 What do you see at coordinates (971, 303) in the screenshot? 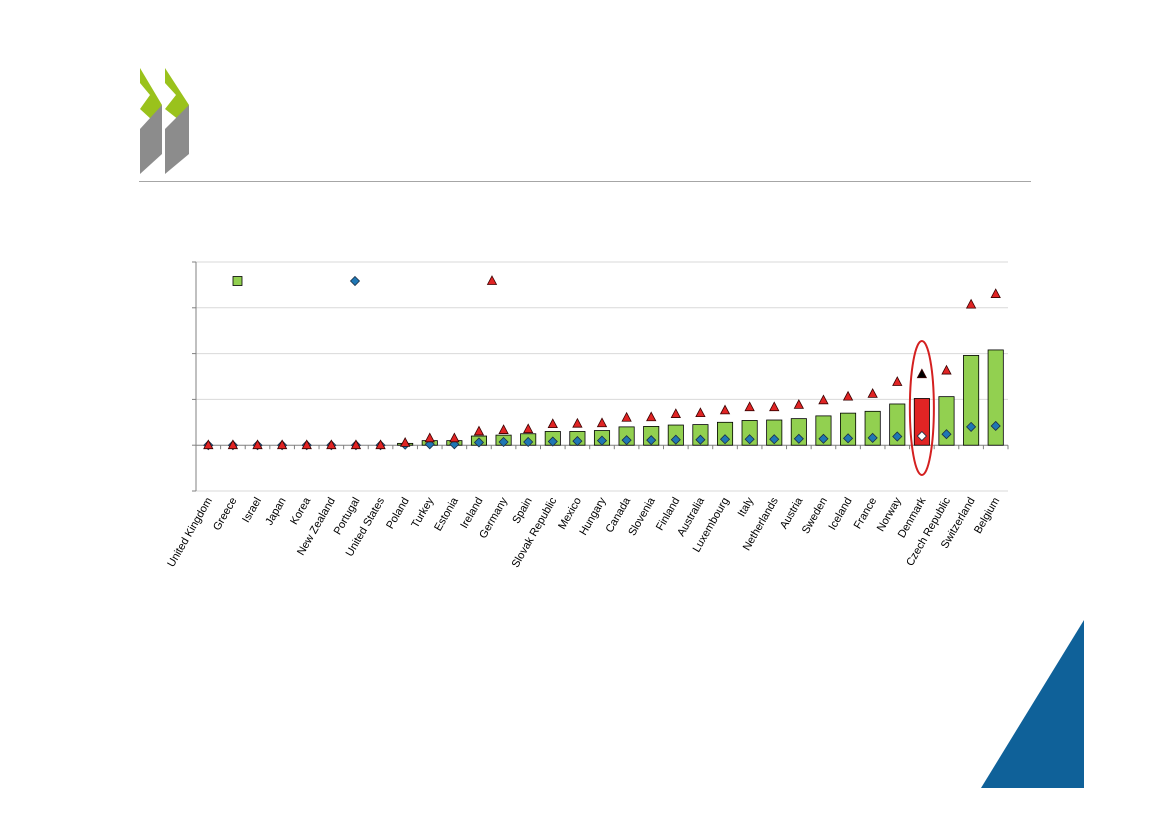
I see `triangle-point-switzerland` at bounding box center [971, 303].